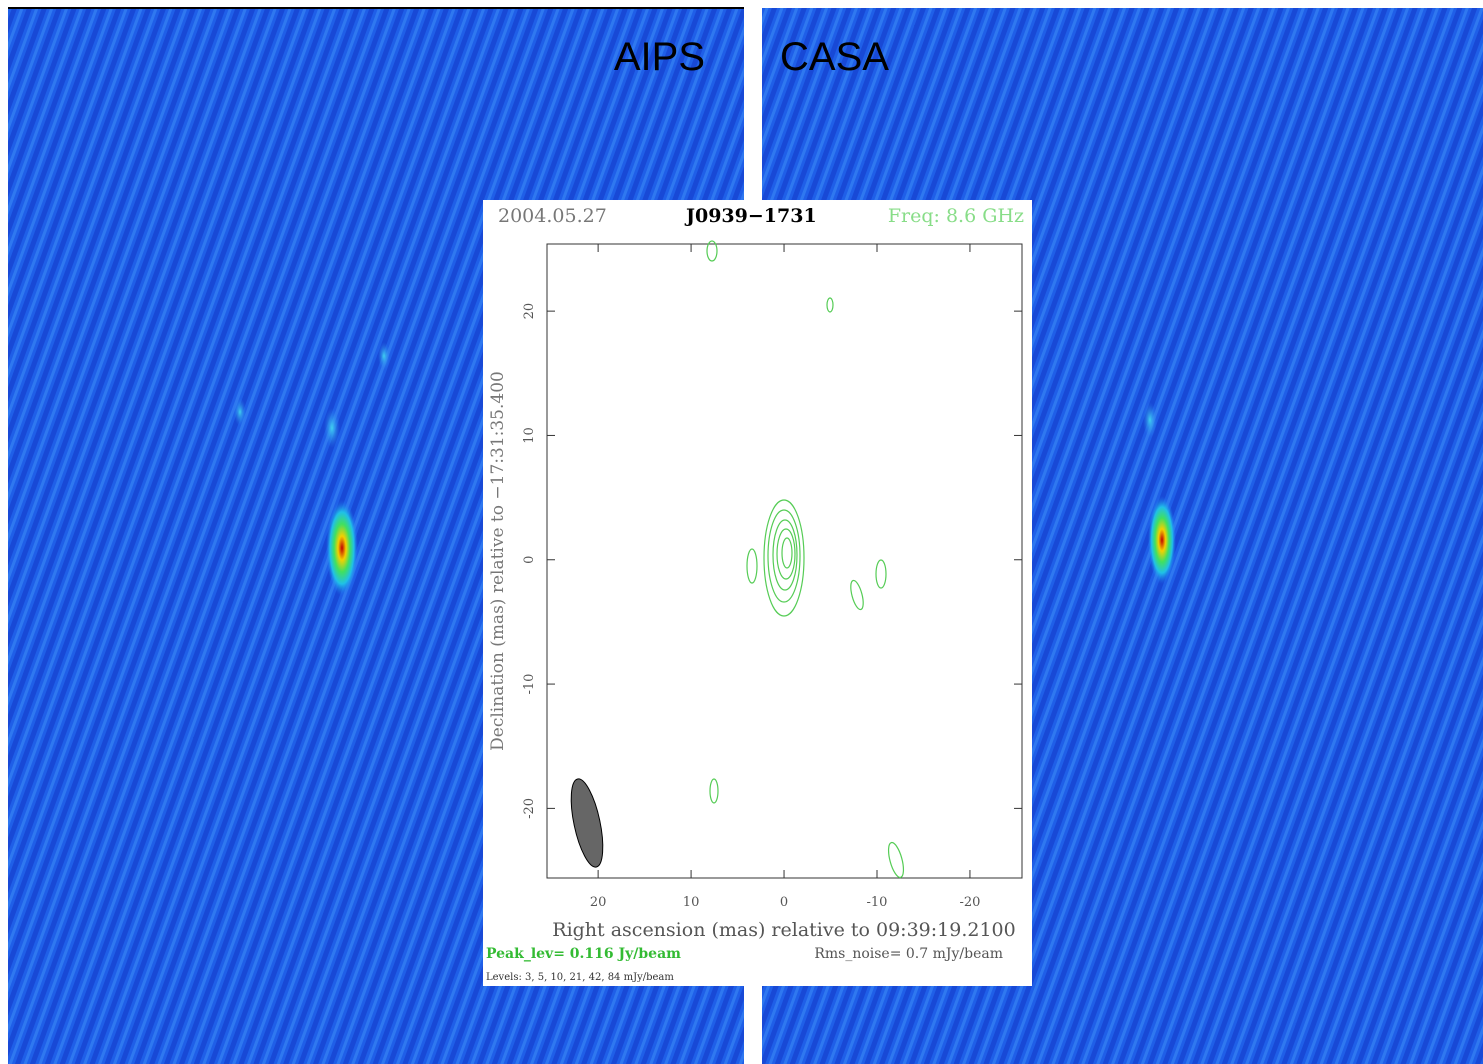 This screenshot has width=1483, height=1064. I want to click on frequency: Freq: 8.6 GHz, so click(956, 216).